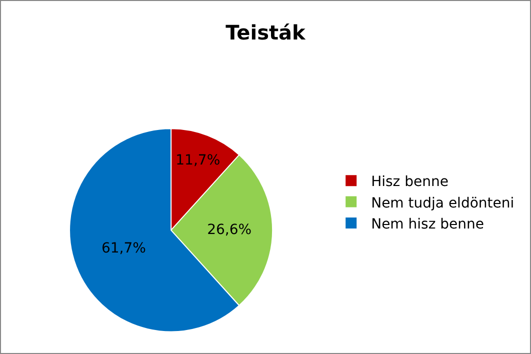 The height and width of the screenshot is (354, 531). What do you see at coordinates (123, 248) in the screenshot?
I see `data-label: 61,7%` at bounding box center [123, 248].